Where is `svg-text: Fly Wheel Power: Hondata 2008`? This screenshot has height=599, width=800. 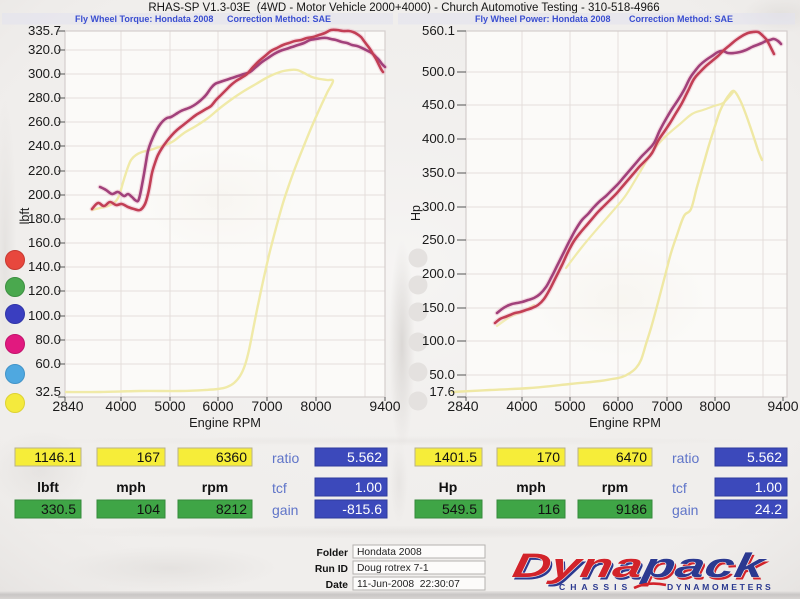
svg-text: Fly Wheel Power: Hondata 2008 is located at coordinates (543, 19).